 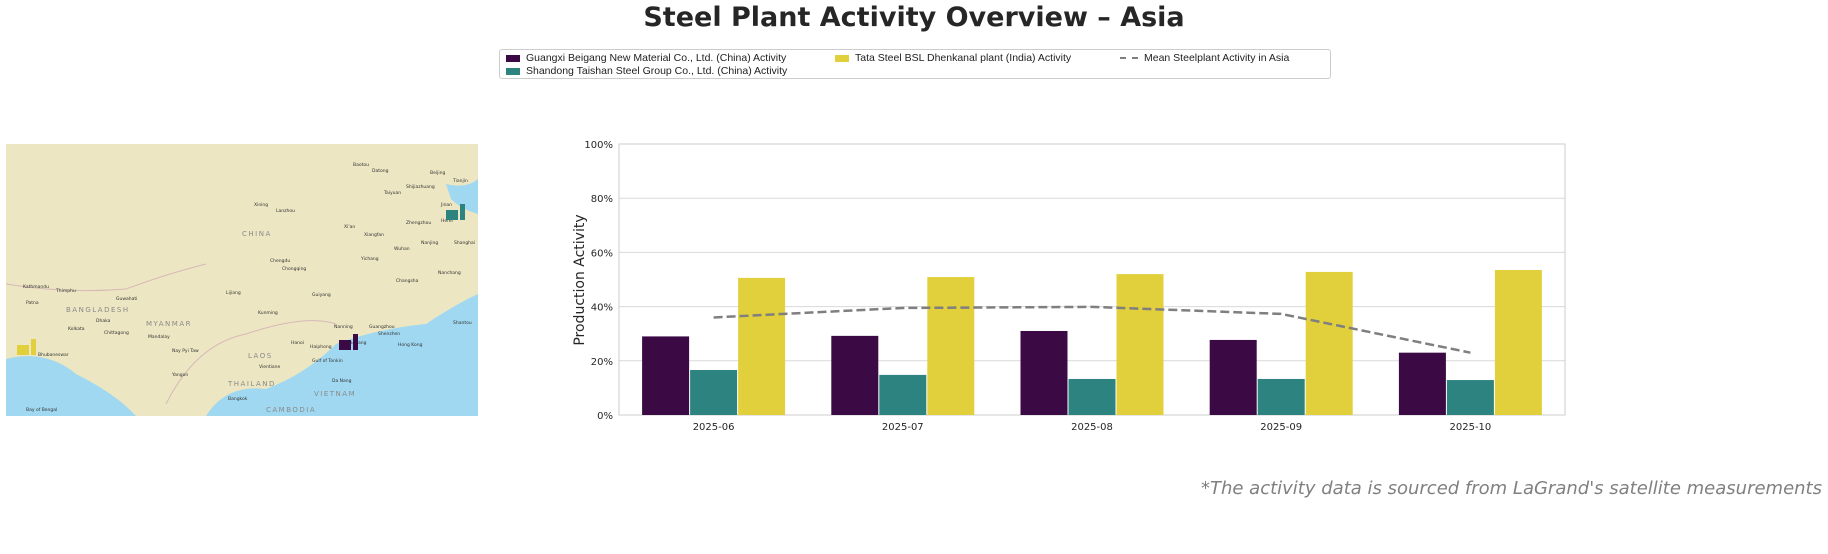 I want to click on map-label: Hong Kong, so click(x=410, y=345).